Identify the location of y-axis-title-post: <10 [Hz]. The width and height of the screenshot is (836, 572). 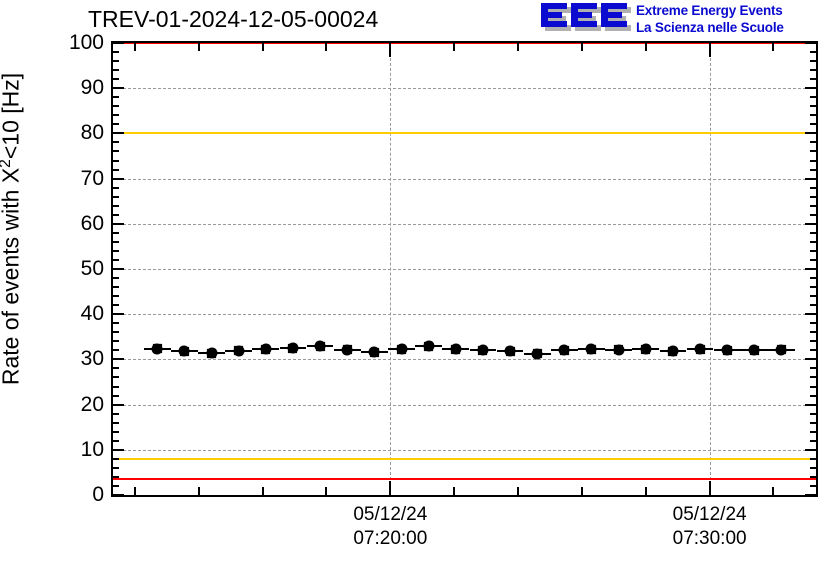
(12, 115).